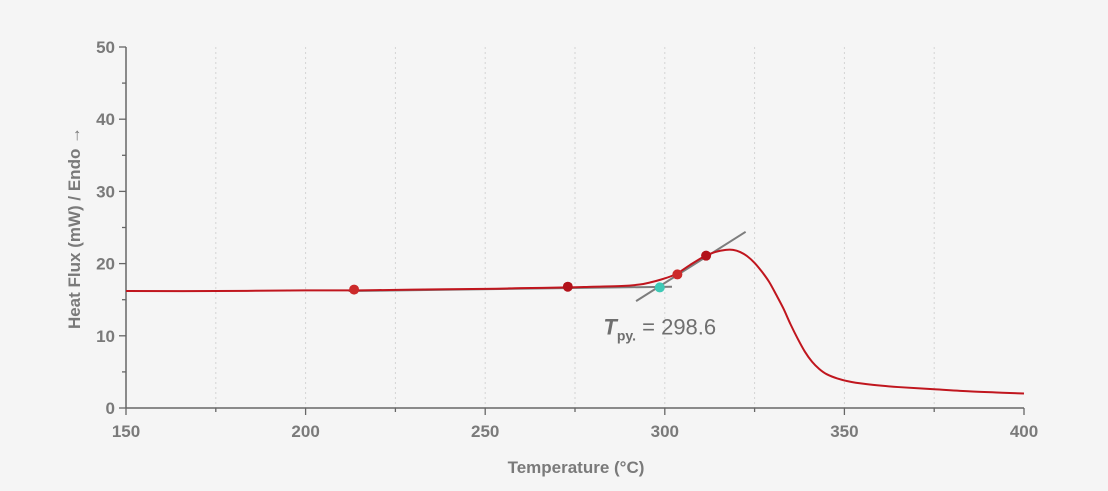 This screenshot has width=1108, height=491. I want to click on pyrolysis-temperature-annotation: Tpy. = 298.6, so click(659, 328).